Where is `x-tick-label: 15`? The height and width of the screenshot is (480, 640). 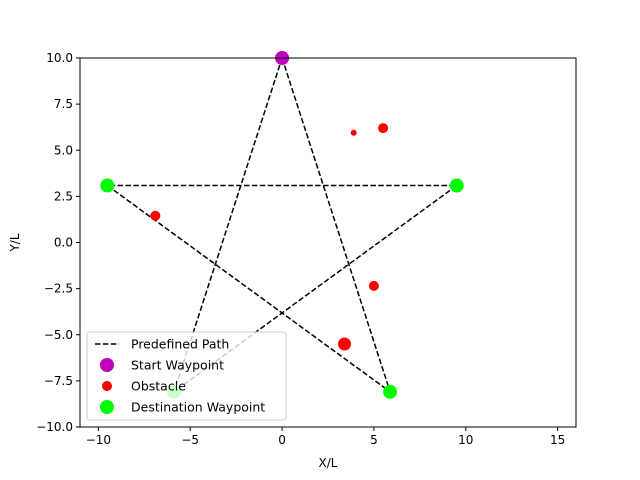 x-tick-label: 15 is located at coordinates (557, 440).